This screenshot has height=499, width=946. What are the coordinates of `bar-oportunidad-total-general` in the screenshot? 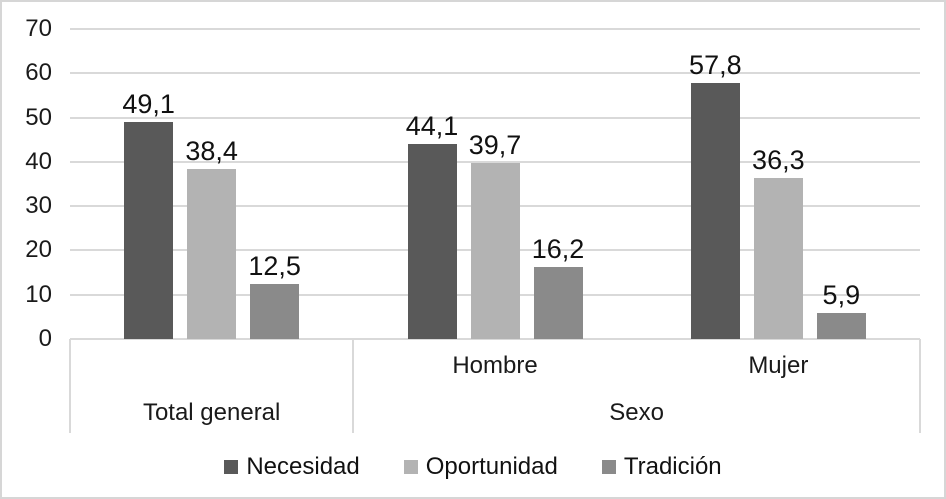 It's located at (212, 253).